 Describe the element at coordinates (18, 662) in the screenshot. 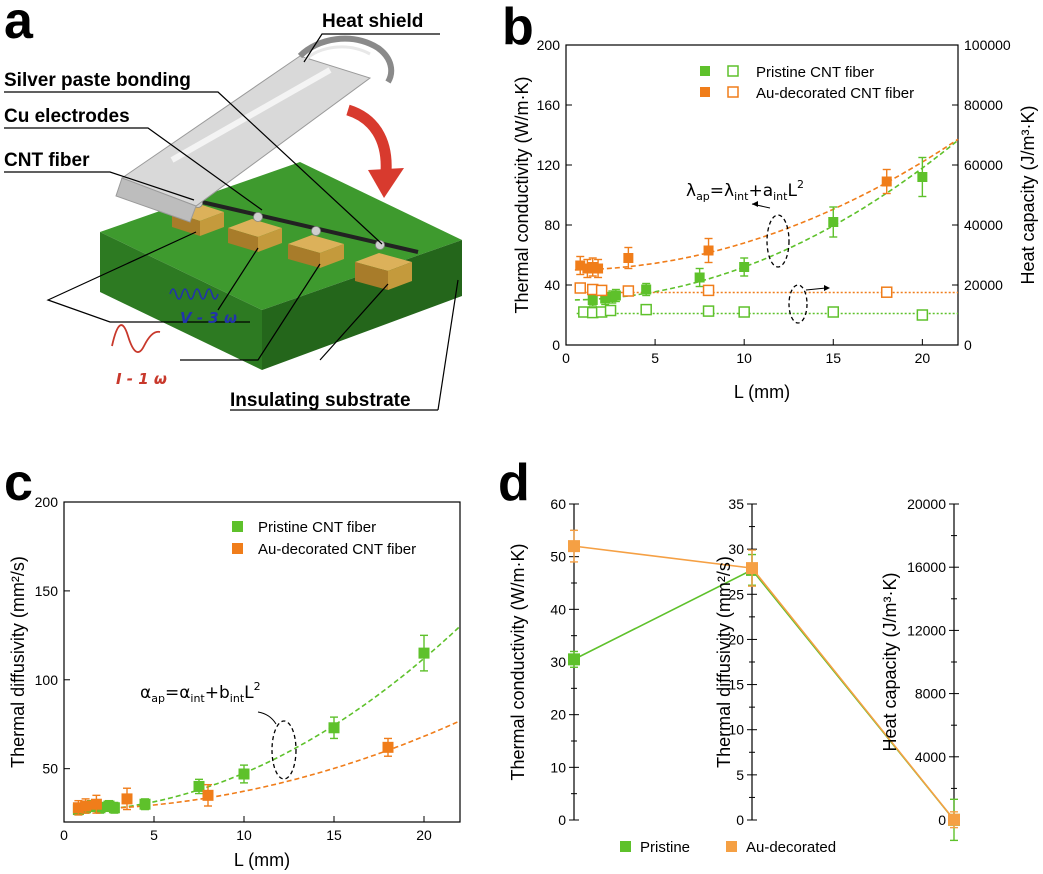

I see `y-axis-label: Thermal diffusivity (mm²/s)` at that location.